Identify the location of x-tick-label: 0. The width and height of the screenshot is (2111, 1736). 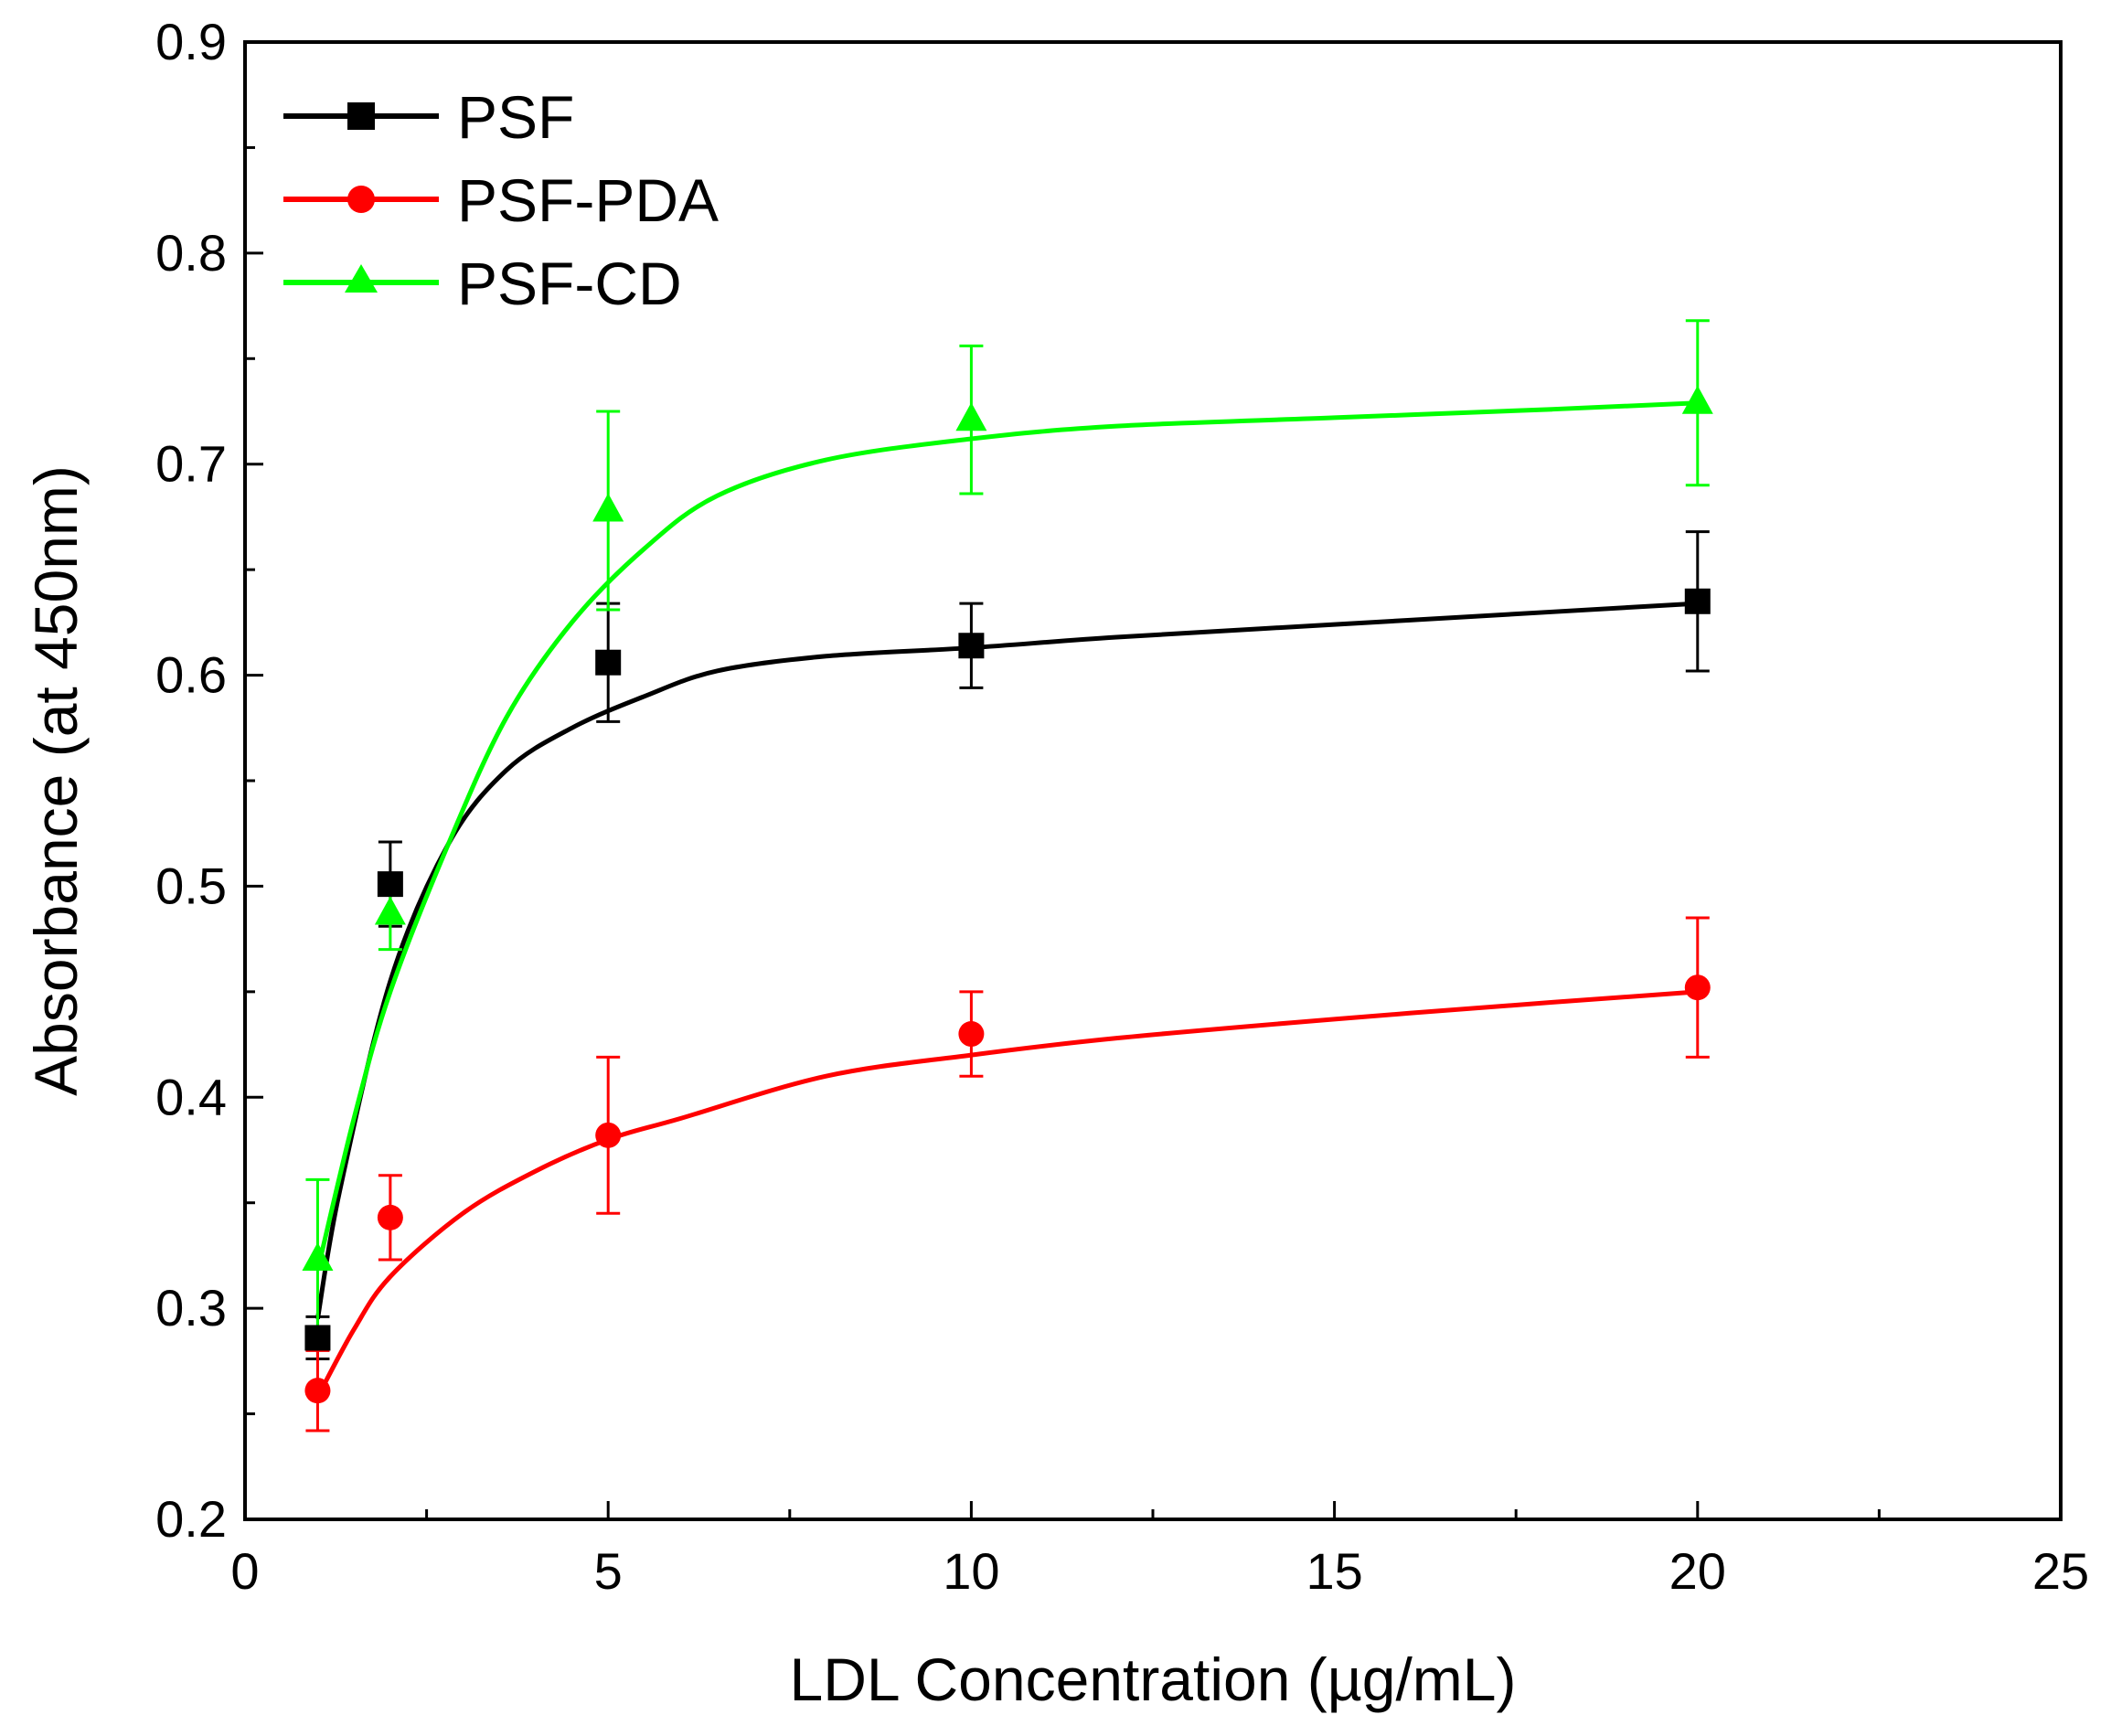
(245, 1571).